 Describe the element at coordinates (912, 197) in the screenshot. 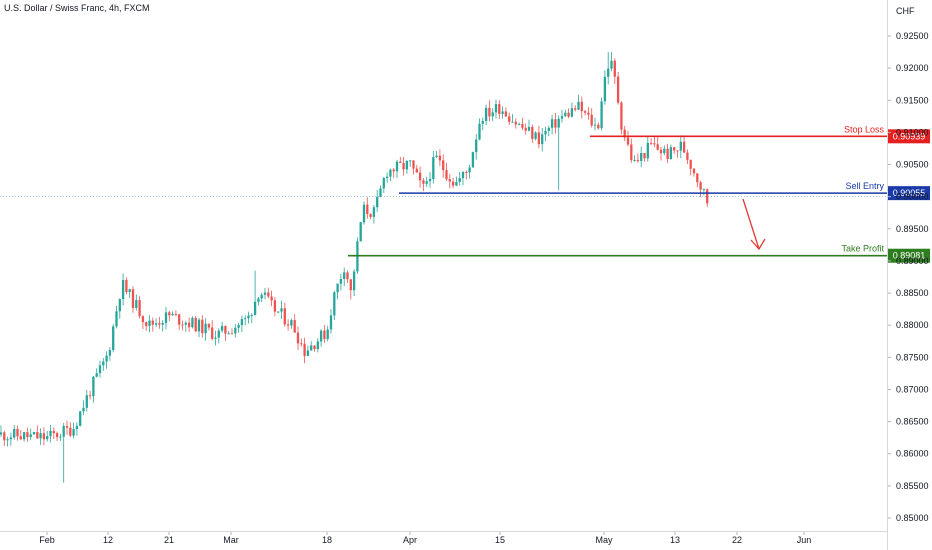

I see `price-tick-label: 0.90000` at that location.